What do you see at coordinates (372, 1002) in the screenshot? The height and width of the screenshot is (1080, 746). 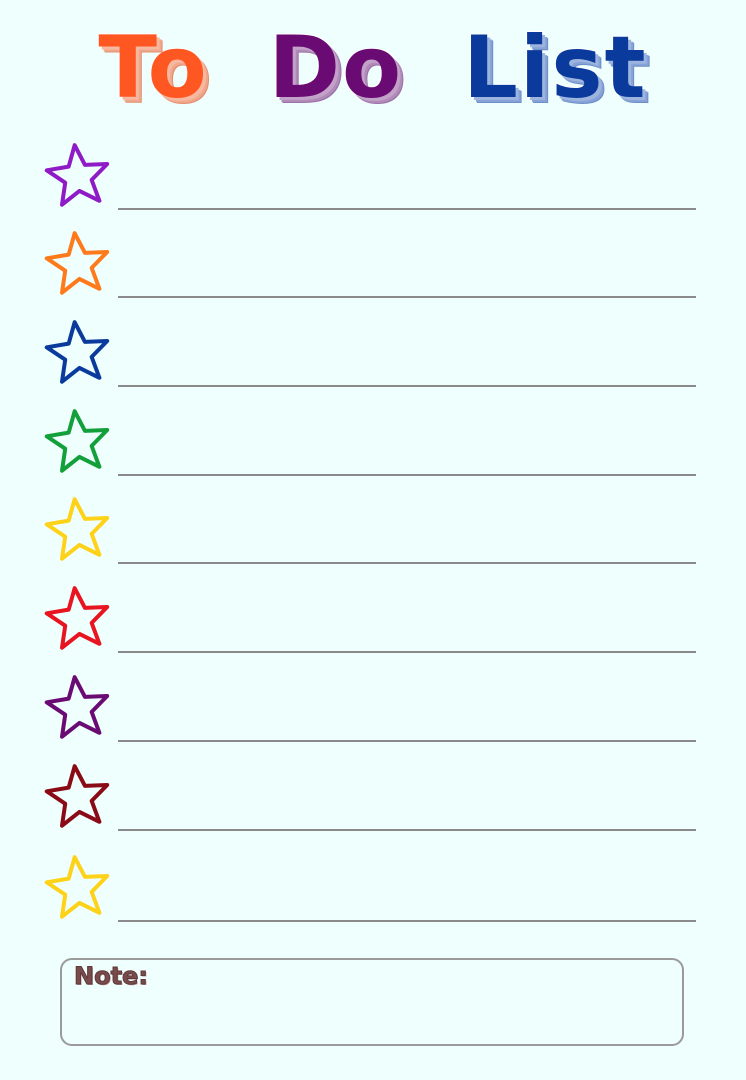 I see `note-box: Note:` at bounding box center [372, 1002].